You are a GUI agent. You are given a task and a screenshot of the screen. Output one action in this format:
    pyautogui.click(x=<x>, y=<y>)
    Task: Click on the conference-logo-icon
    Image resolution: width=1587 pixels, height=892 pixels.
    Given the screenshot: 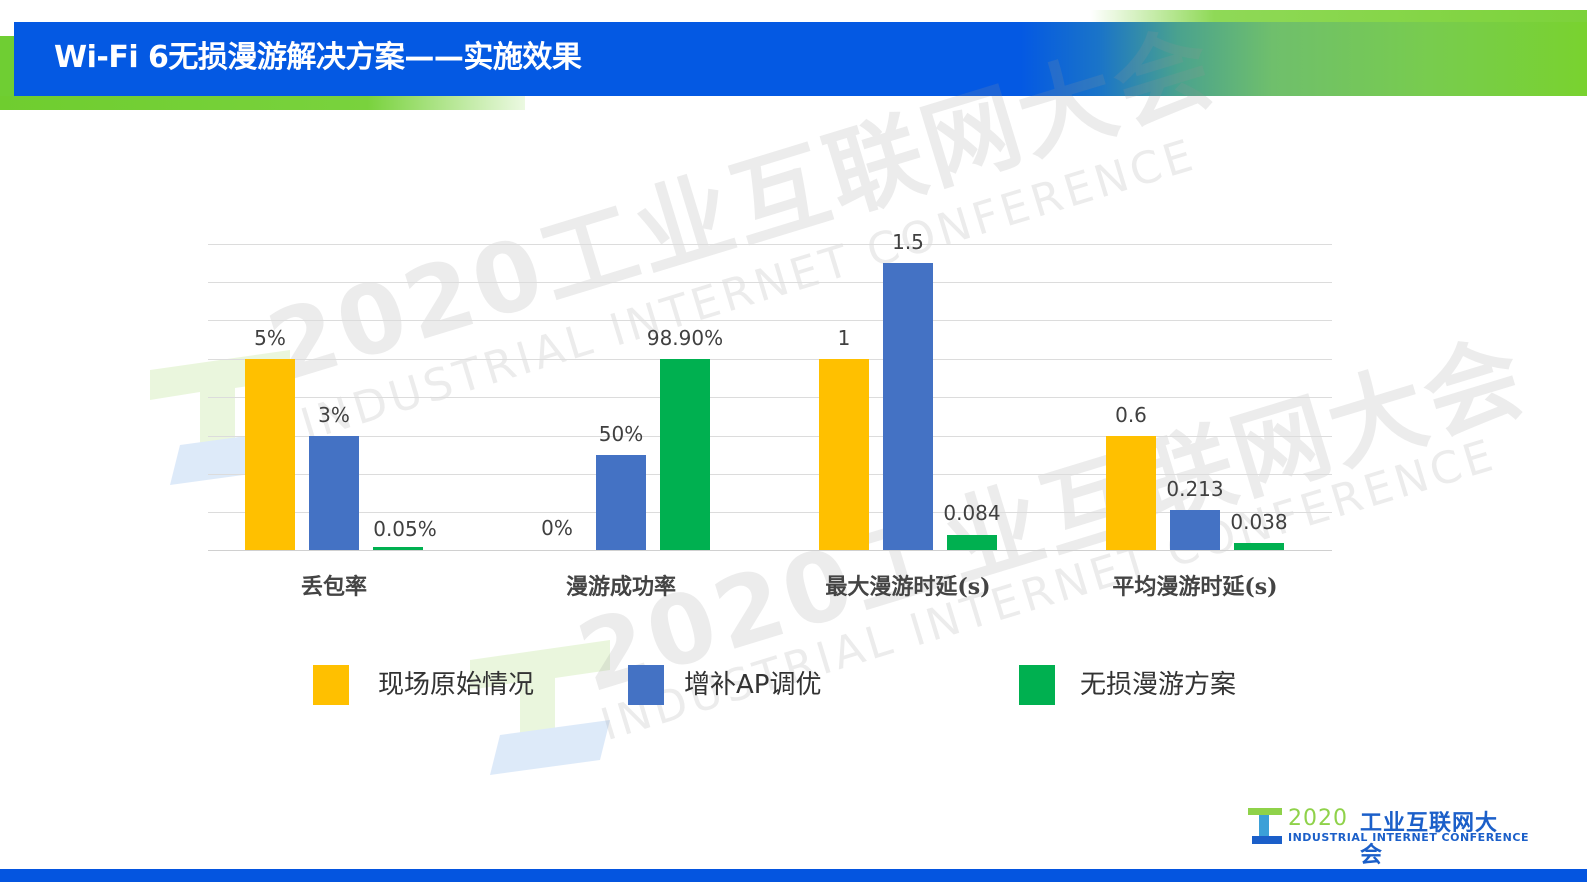 What is the action you would take?
    pyautogui.click(x=1265, y=826)
    